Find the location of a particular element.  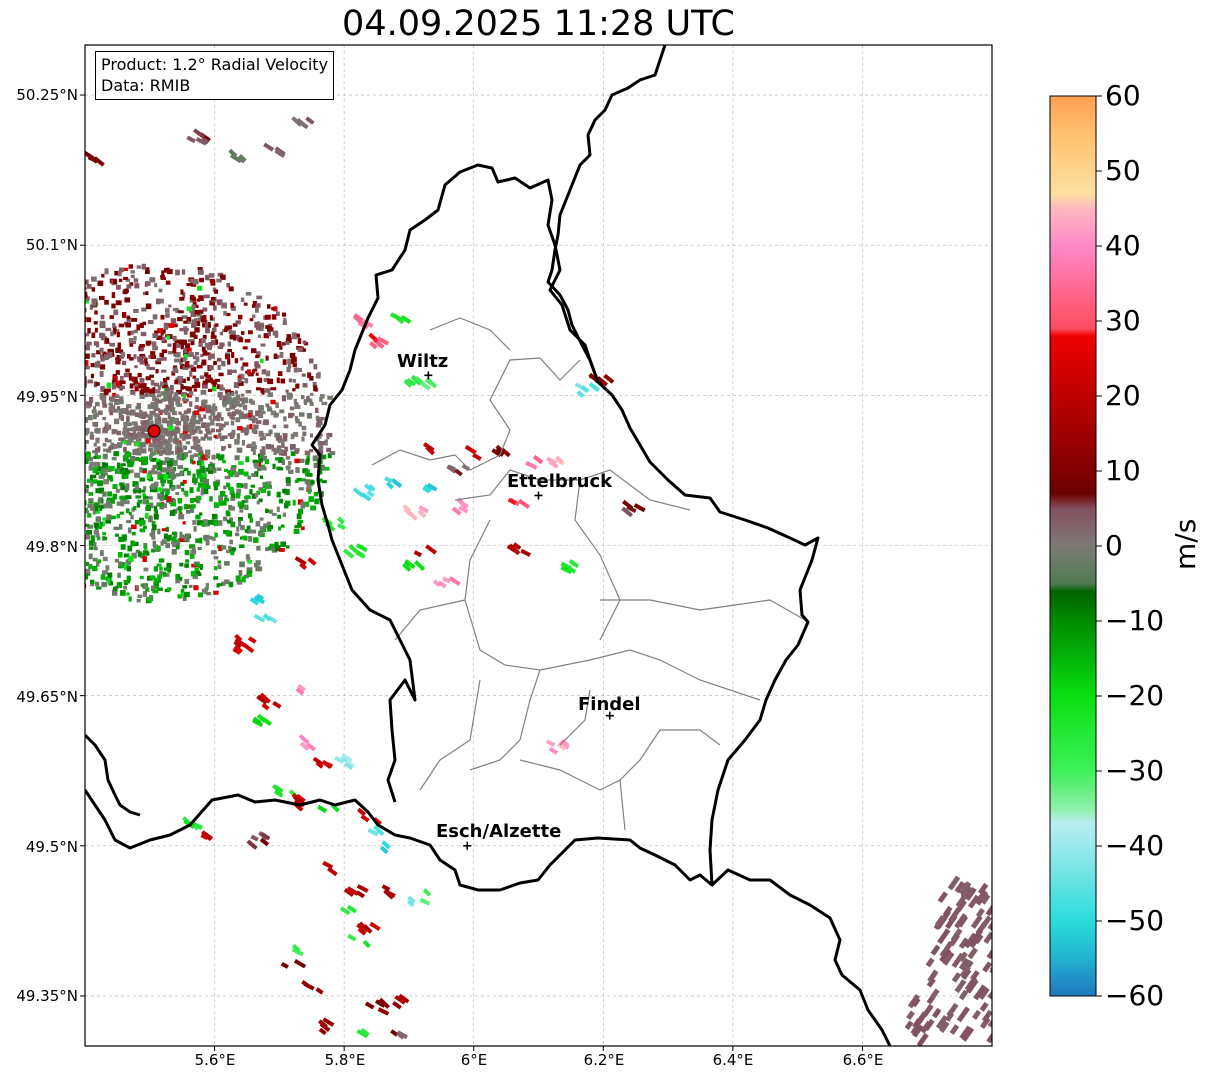

city-label-esch: Esch/Alzette is located at coordinates (499, 831).